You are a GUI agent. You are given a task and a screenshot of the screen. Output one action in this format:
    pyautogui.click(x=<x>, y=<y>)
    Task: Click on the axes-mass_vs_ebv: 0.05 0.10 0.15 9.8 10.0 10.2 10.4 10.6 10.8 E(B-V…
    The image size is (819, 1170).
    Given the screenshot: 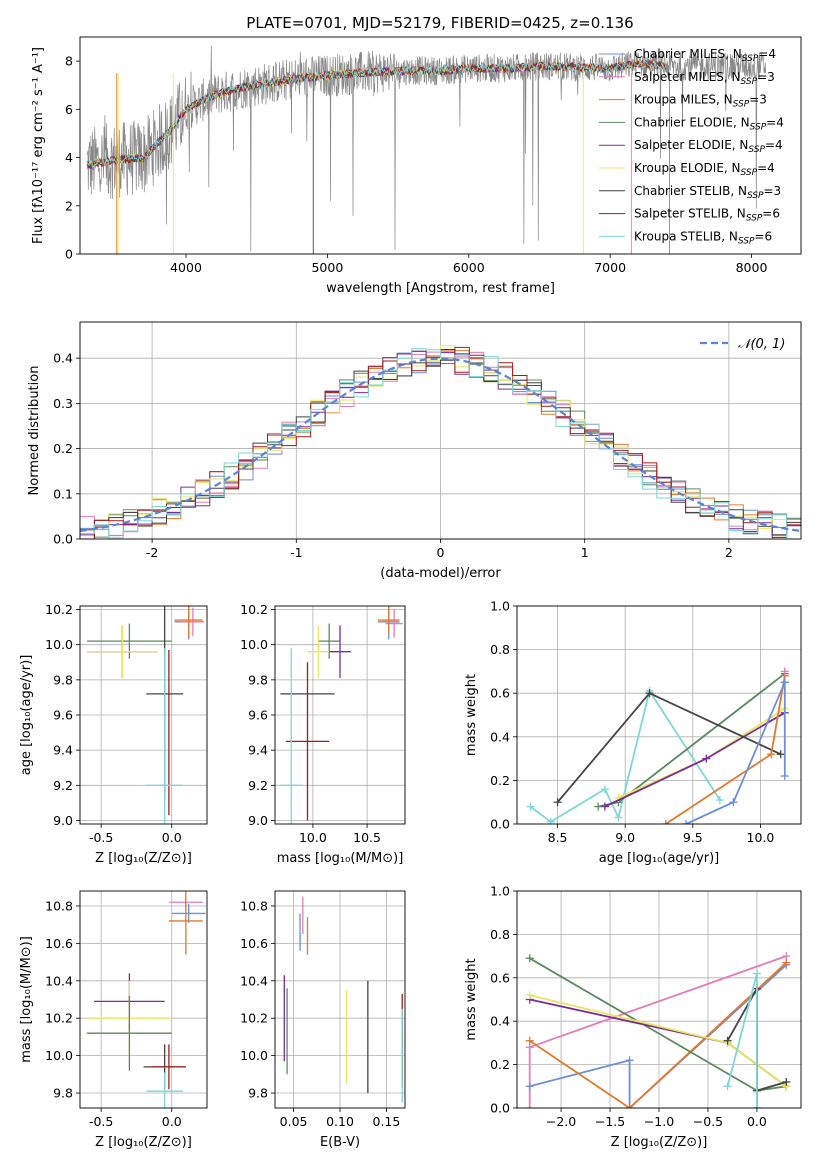 What is the action you would take?
    pyautogui.click(x=323, y=1020)
    